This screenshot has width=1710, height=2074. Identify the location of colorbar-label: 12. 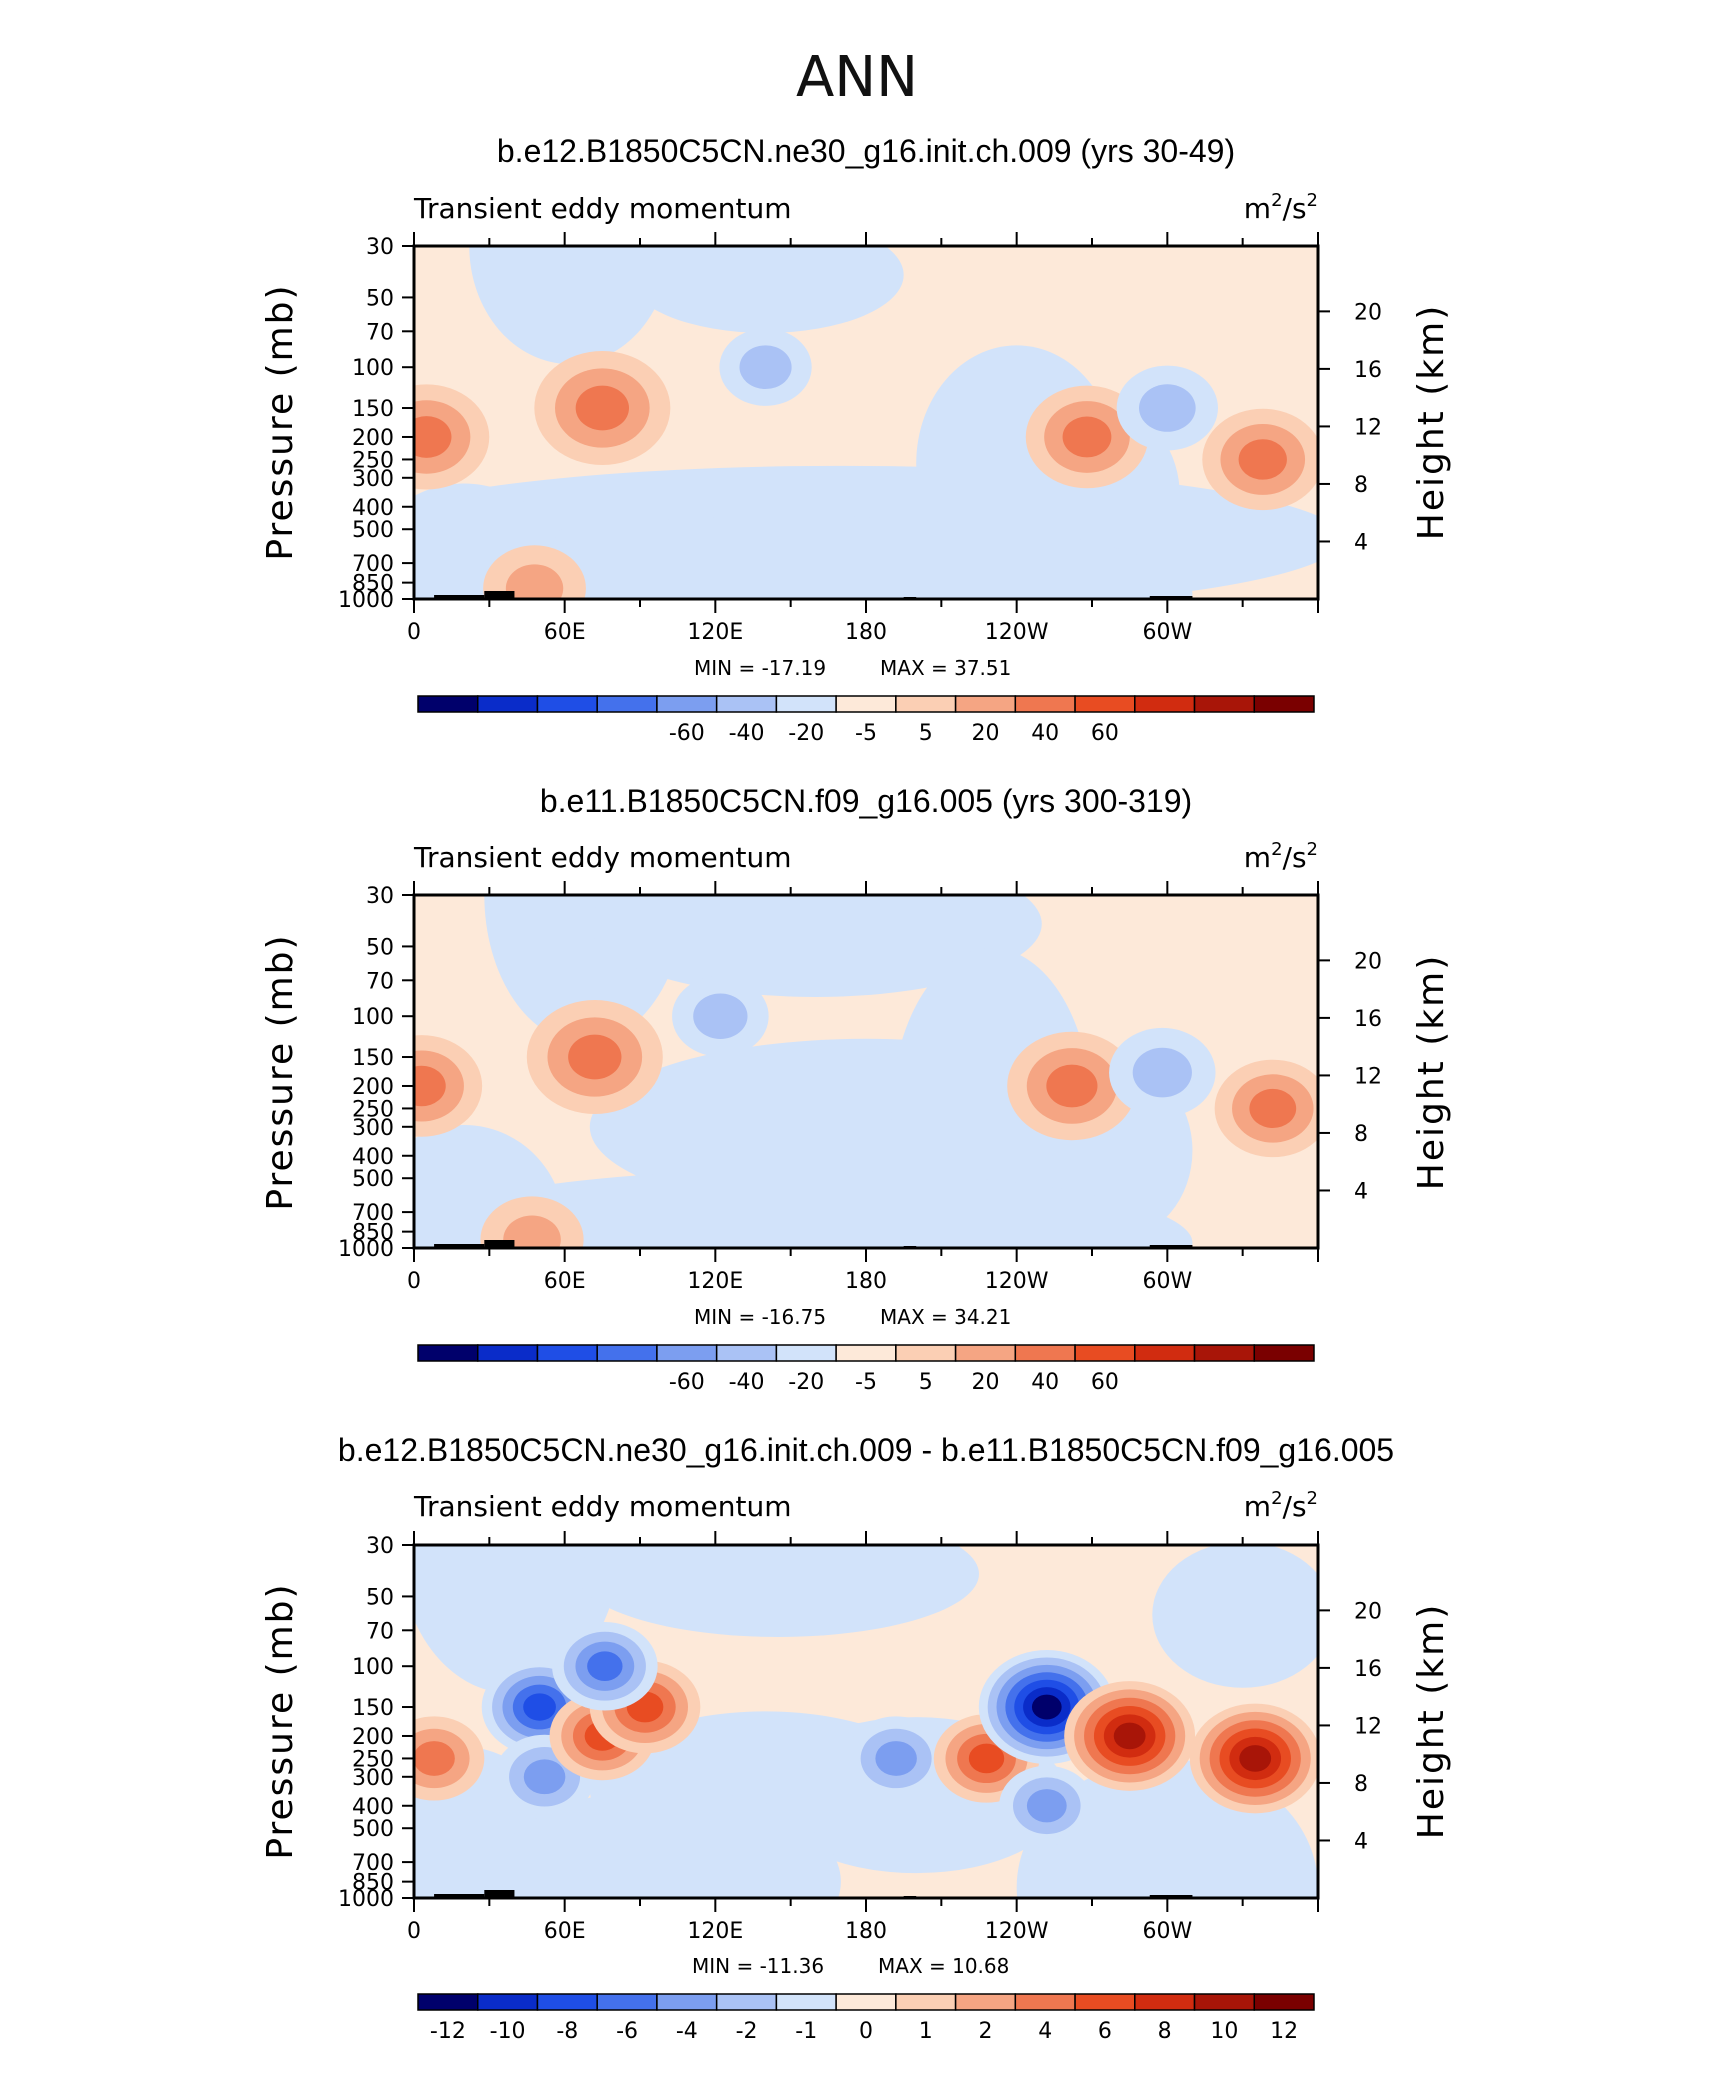
(1284, 2031).